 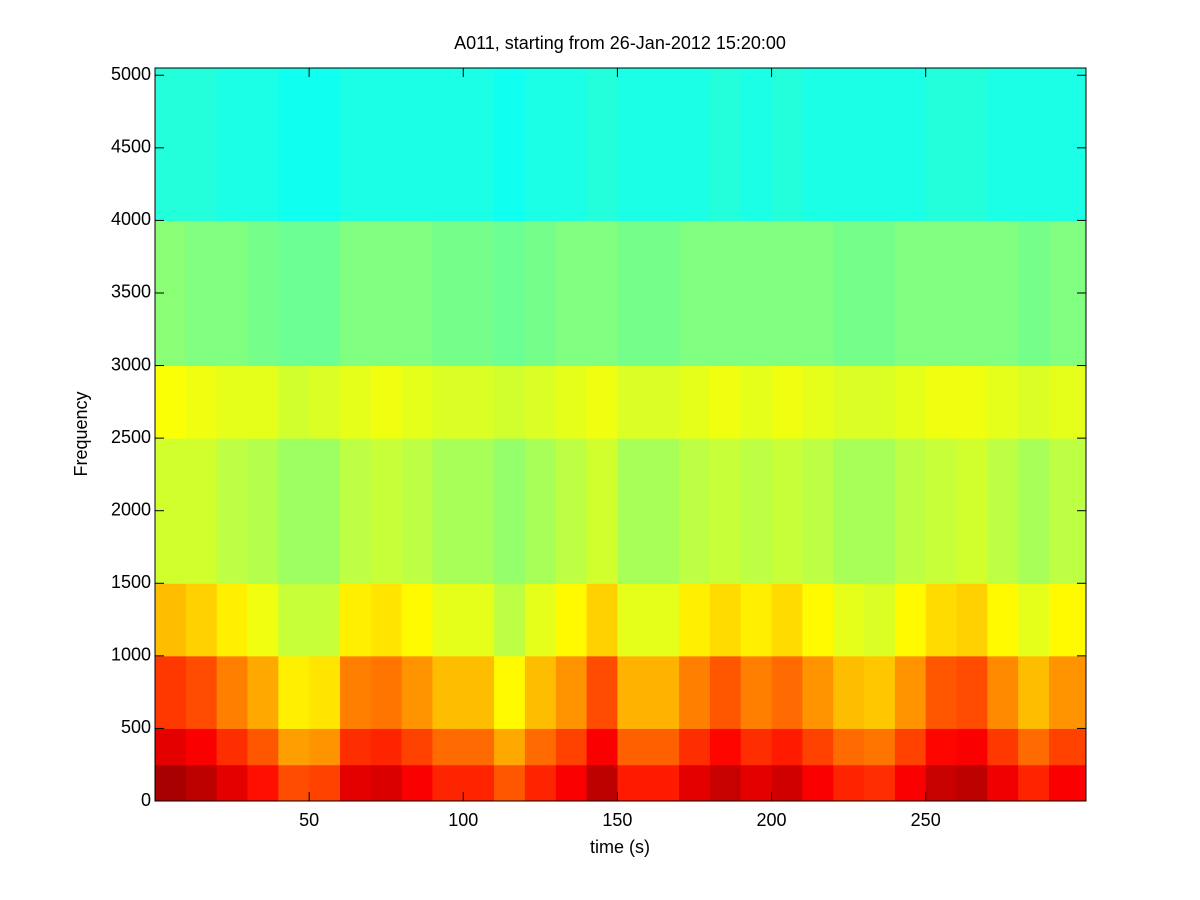 I want to click on y-tick-label: 2500, so click(x=131, y=437).